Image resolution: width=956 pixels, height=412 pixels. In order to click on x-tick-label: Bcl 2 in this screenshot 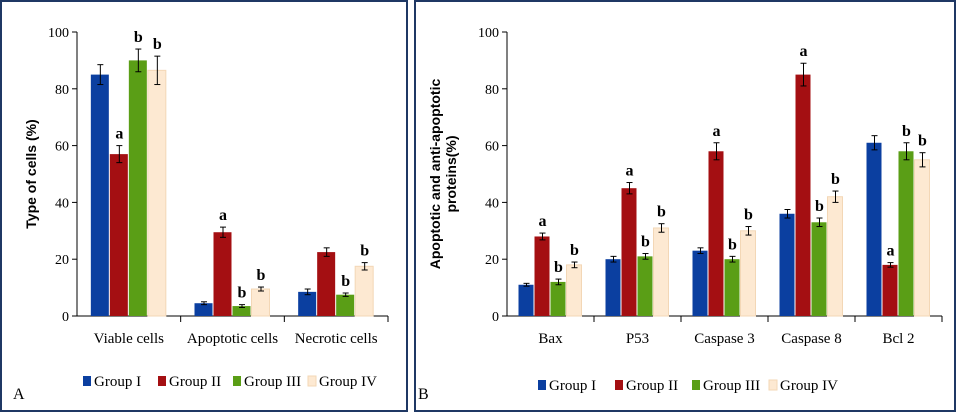, I will do `click(898, 339)`.